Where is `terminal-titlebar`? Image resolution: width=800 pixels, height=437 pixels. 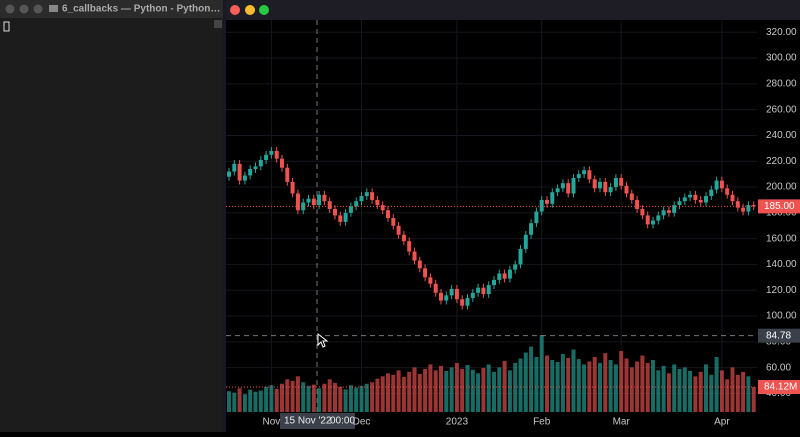 terminal-titlebar is located at coordinates (111, 9).